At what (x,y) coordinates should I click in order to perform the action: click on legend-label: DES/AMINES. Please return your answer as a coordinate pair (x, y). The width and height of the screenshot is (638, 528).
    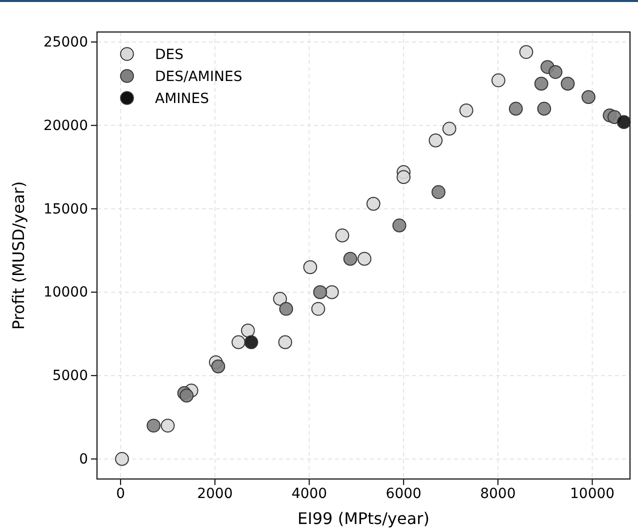
    Looking at the image, I should click on (198, 77).